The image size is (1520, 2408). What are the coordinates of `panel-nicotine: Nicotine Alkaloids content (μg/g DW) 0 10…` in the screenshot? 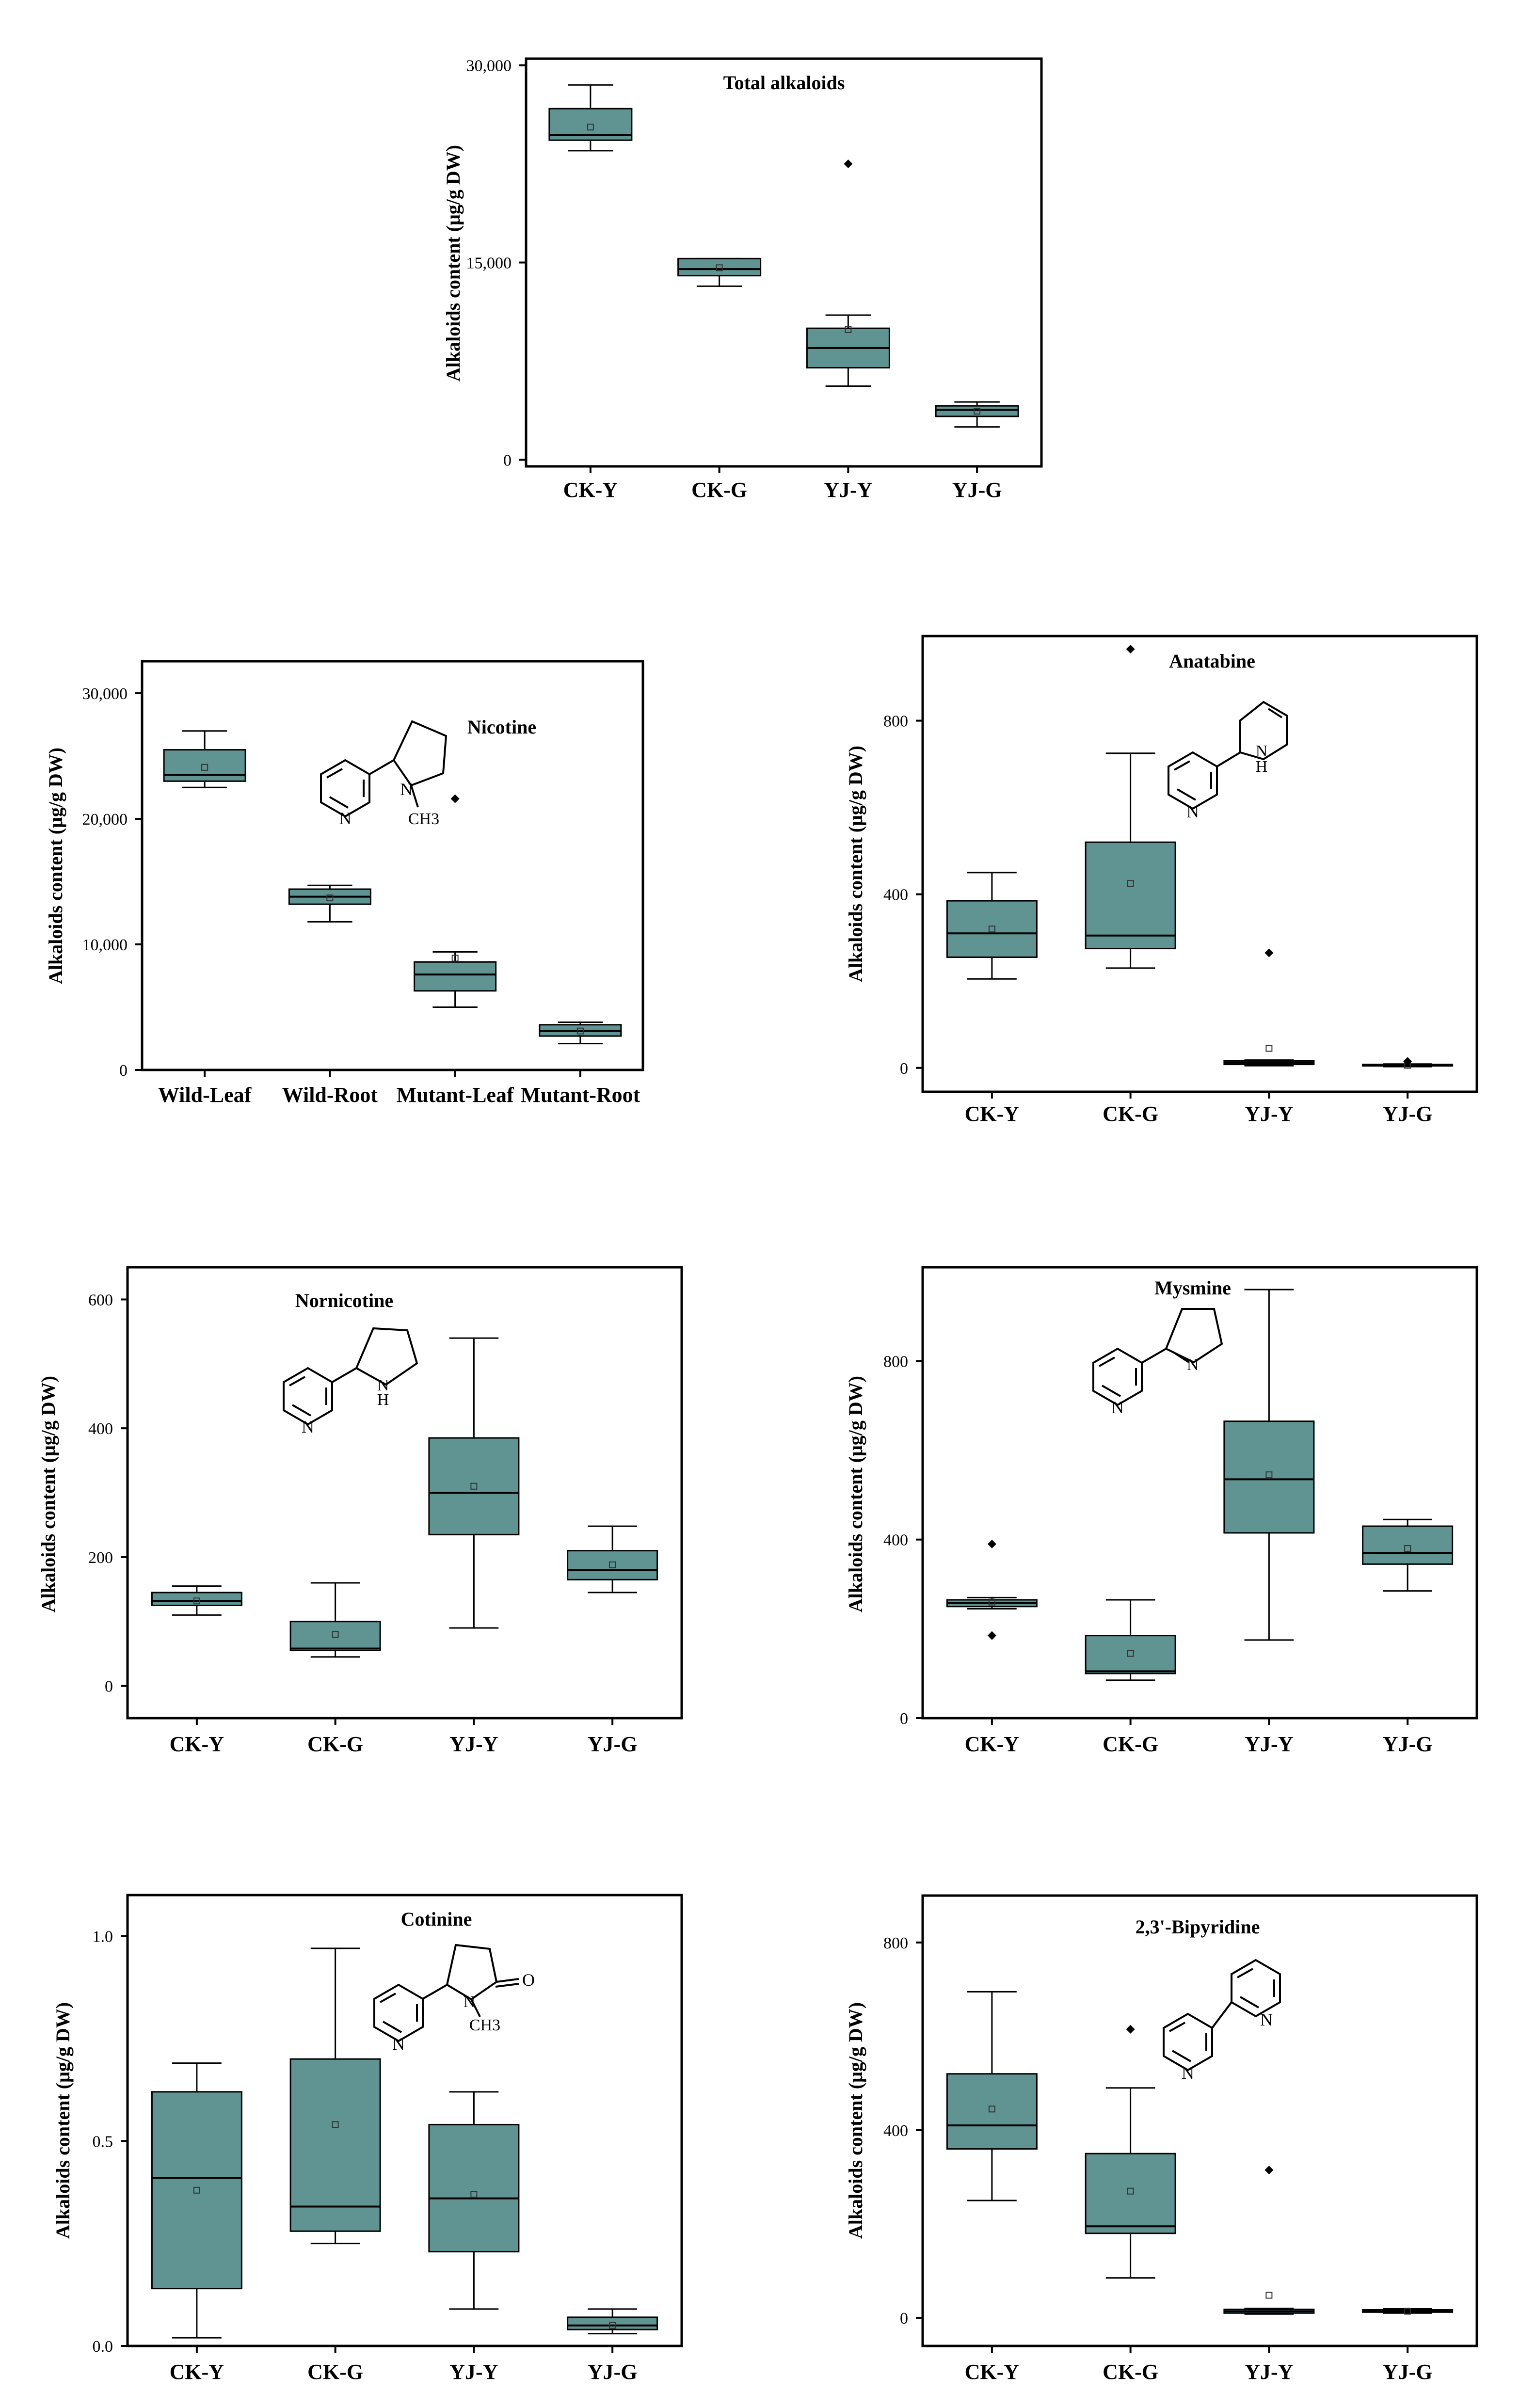 It's located at (344, 883).